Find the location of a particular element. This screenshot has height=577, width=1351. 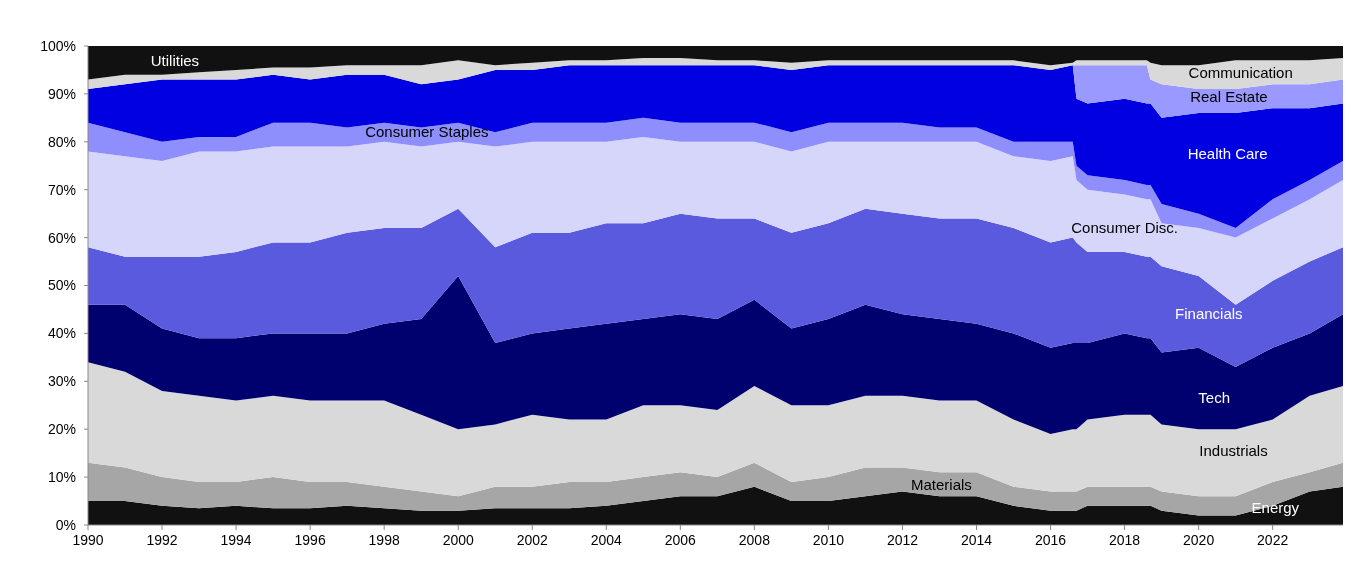

series-label: Consumer Disc. is located at coordinates (1124, 228).